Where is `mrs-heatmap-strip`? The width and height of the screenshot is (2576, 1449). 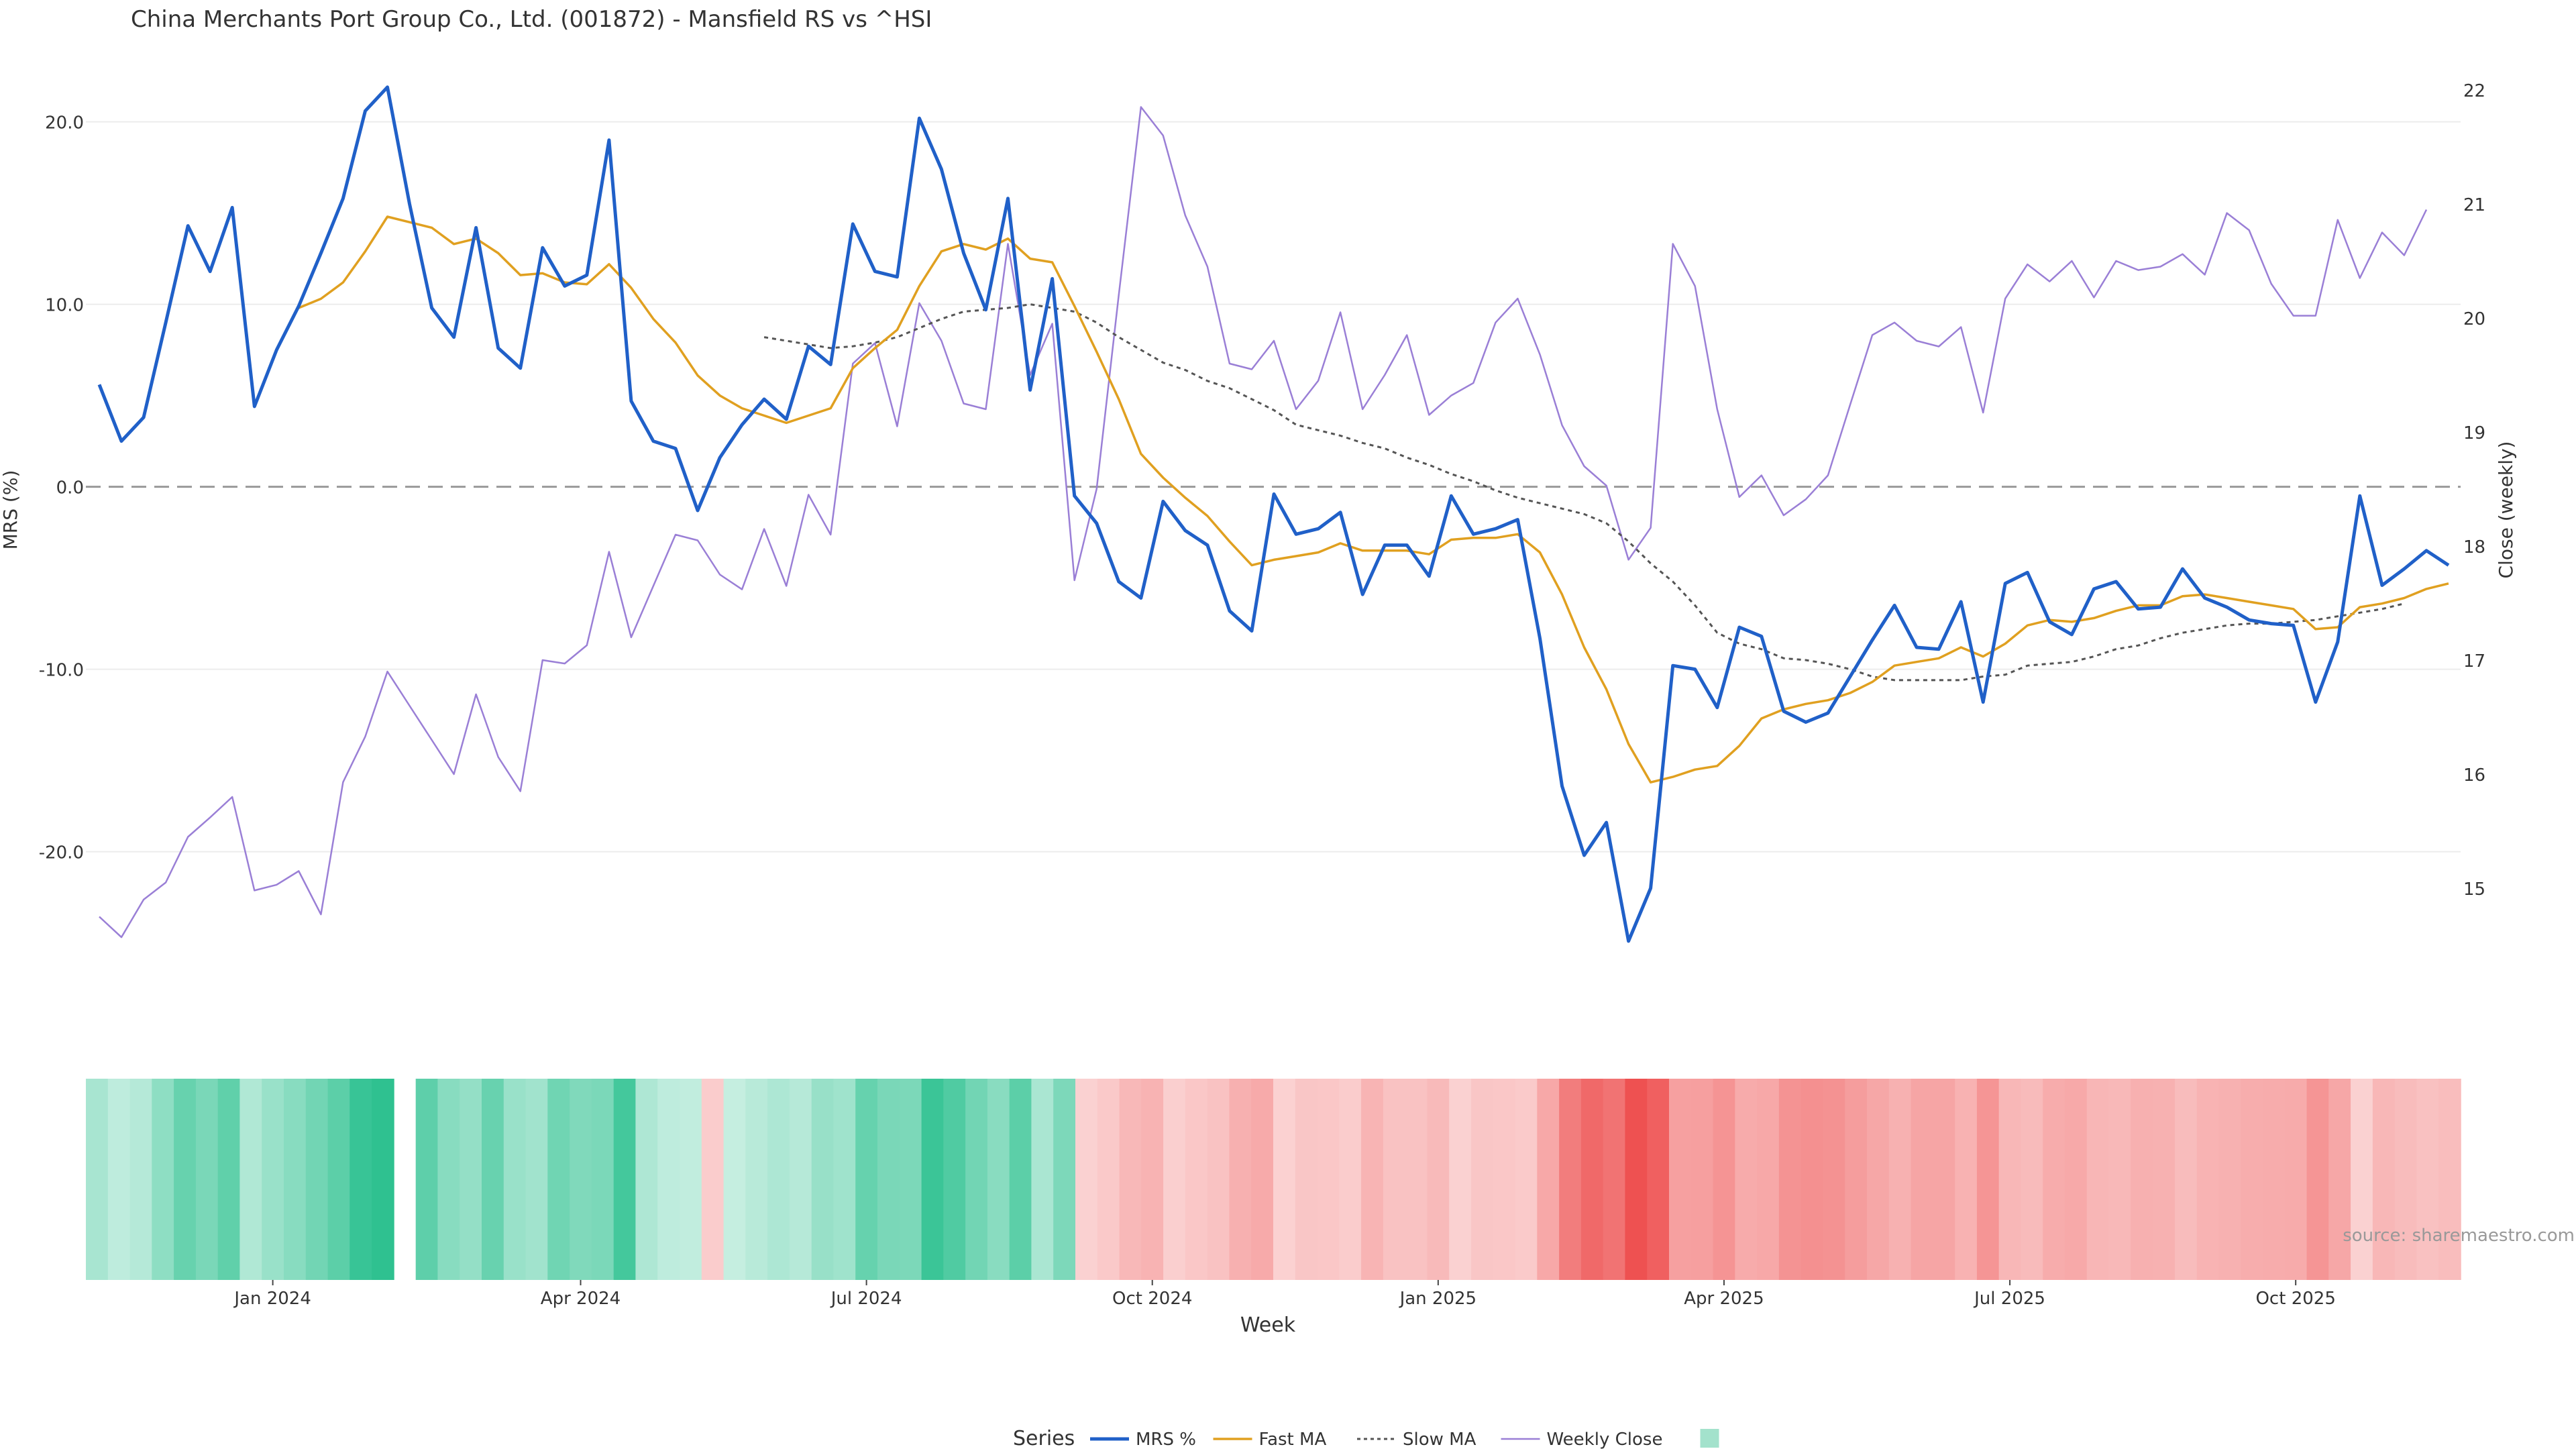 mrs-heatmap-strip is located at coordinates (1273, 1179).